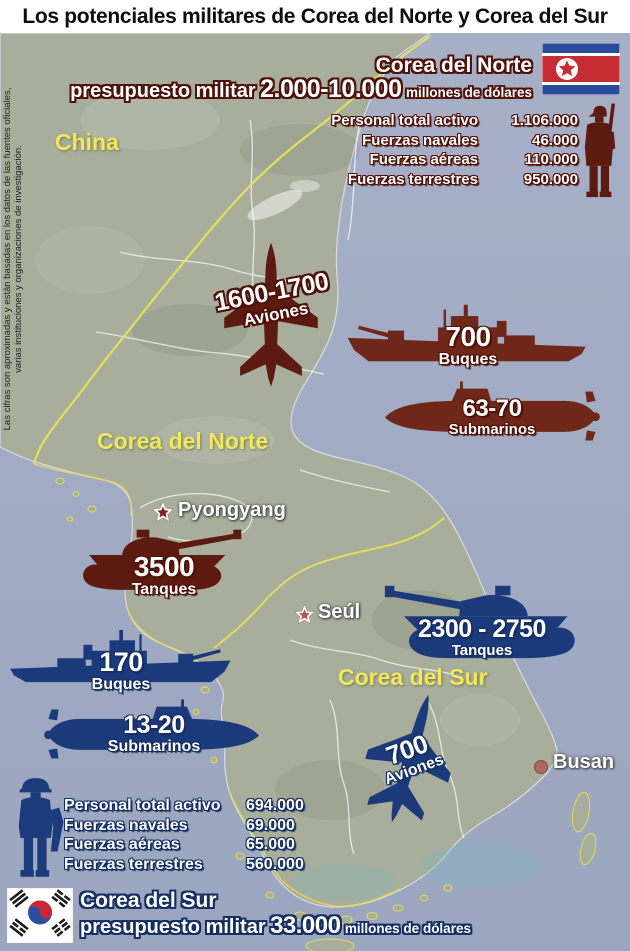  I want to click on label-seoul: Seúl, so click(339, 612).